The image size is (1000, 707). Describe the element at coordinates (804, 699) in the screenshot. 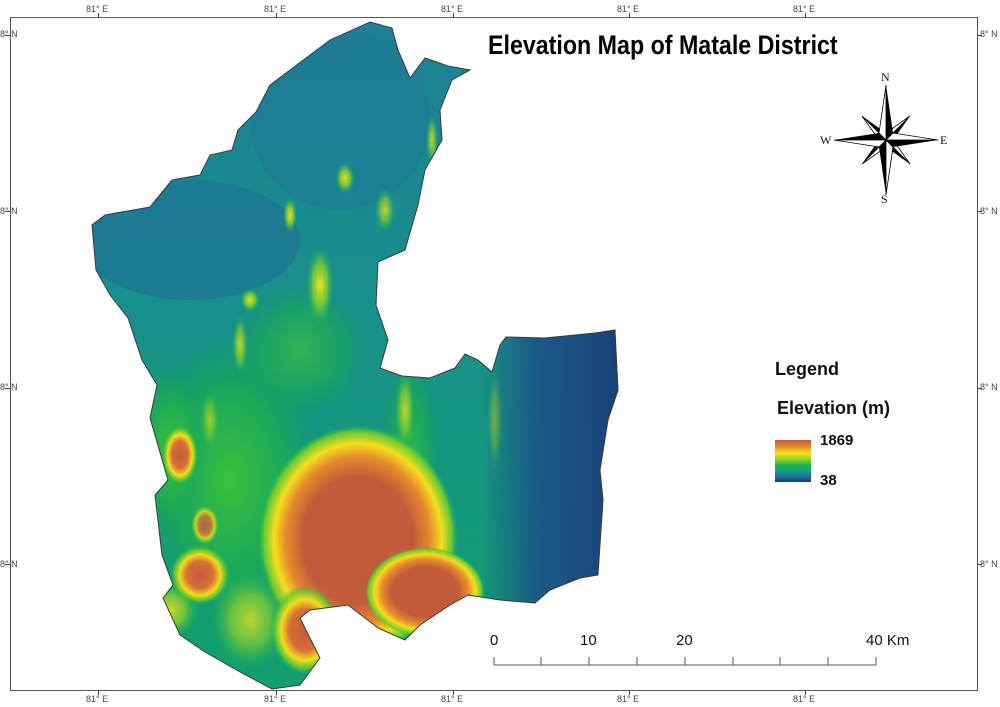

I see `bottom-lon-label-5: 81° E` at that location.